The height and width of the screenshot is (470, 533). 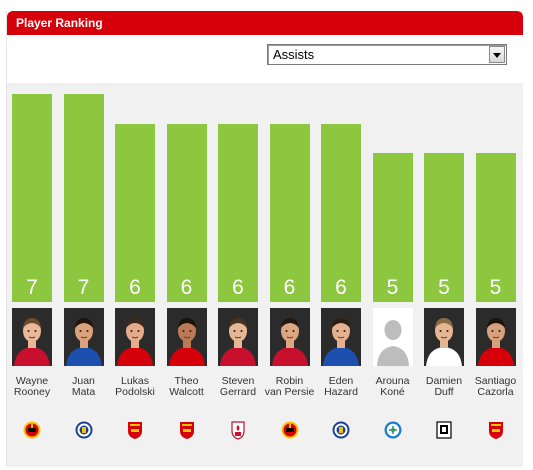 I want to click on player-name: Lukas Podolski, so click(x=135, y=387).